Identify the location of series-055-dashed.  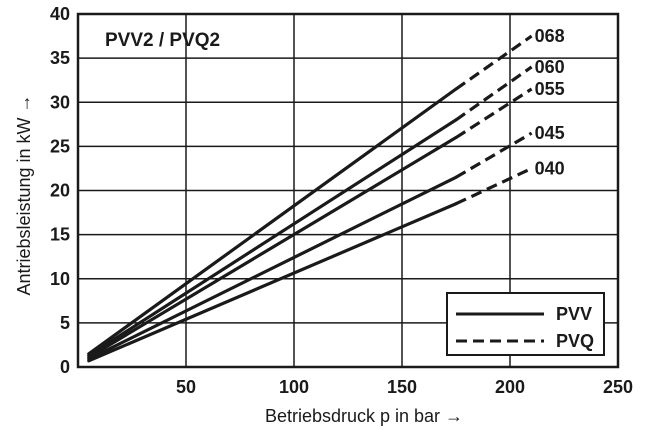
(494, 113).